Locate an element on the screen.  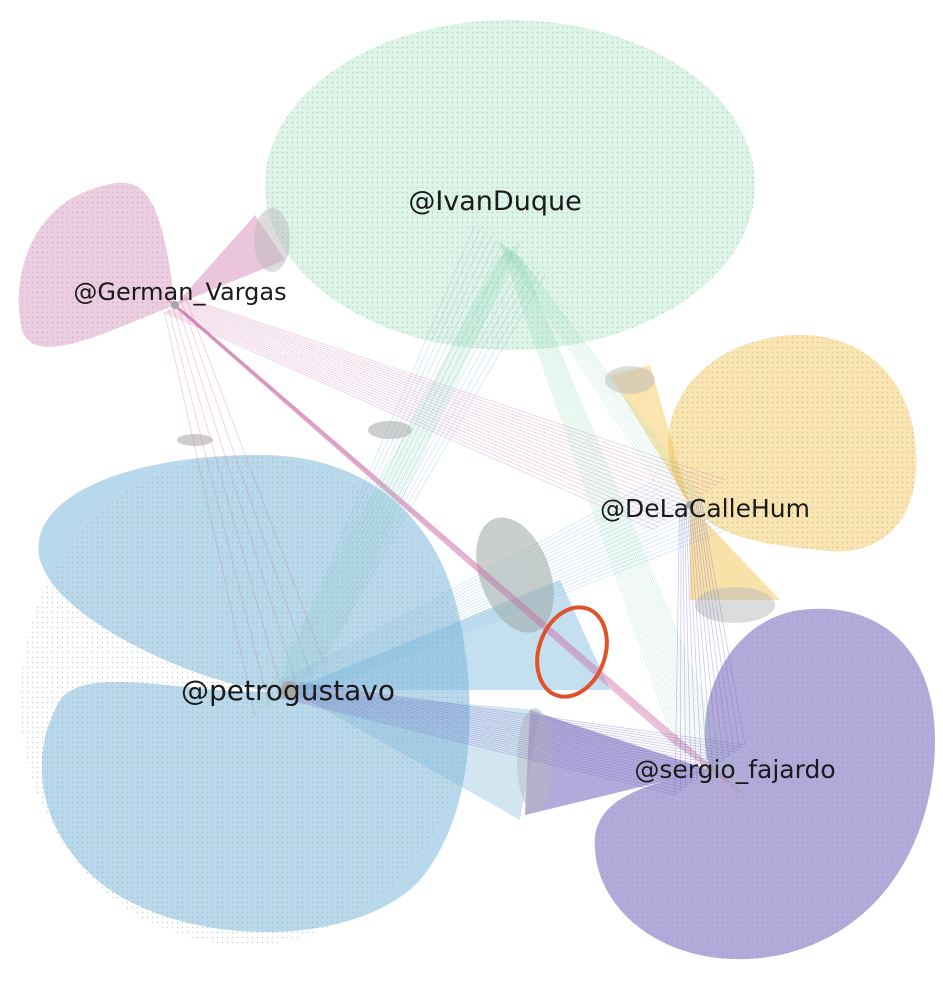
hub-petrogustavo is located at coordinates (290, 690).